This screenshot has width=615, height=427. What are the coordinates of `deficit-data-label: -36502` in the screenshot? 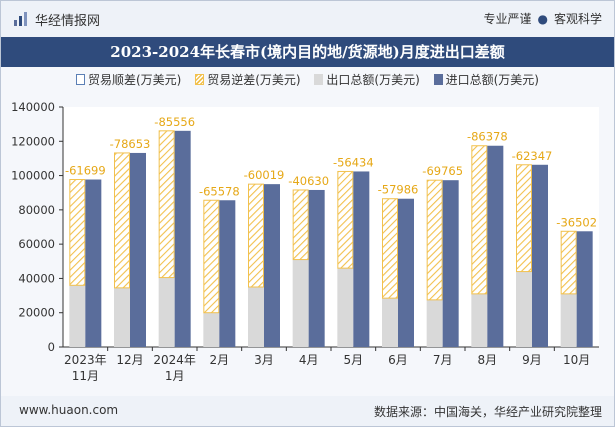 It's located at (576, 222).